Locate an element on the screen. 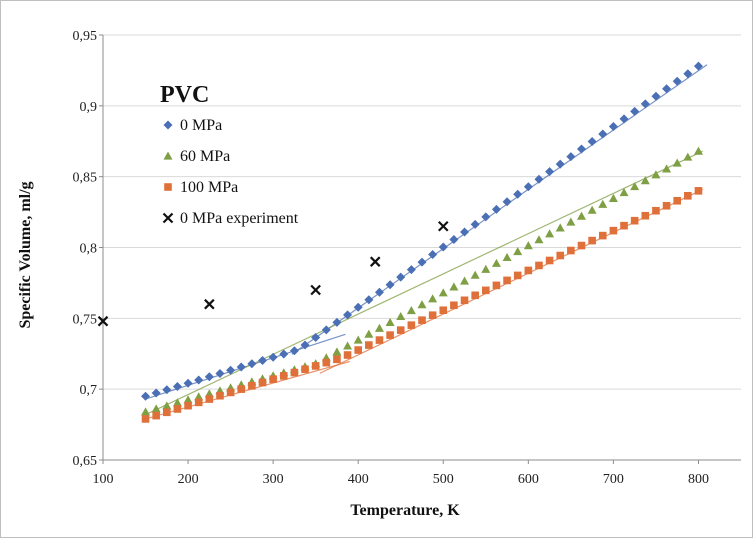  x-tick-label: 600 is located at coordinates (528, 479).